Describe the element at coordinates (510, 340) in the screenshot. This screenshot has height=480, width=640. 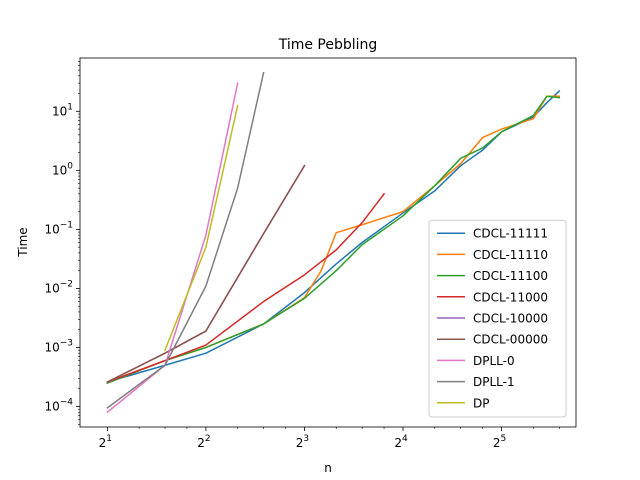
I see `legend-label: CDCL-00000` at that location.